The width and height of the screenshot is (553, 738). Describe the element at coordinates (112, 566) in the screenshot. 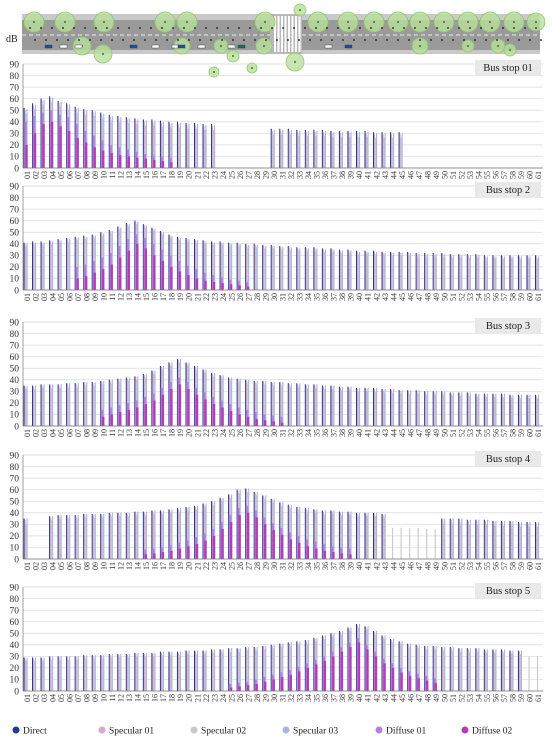

I see `x-tick-label: 11` at that location.